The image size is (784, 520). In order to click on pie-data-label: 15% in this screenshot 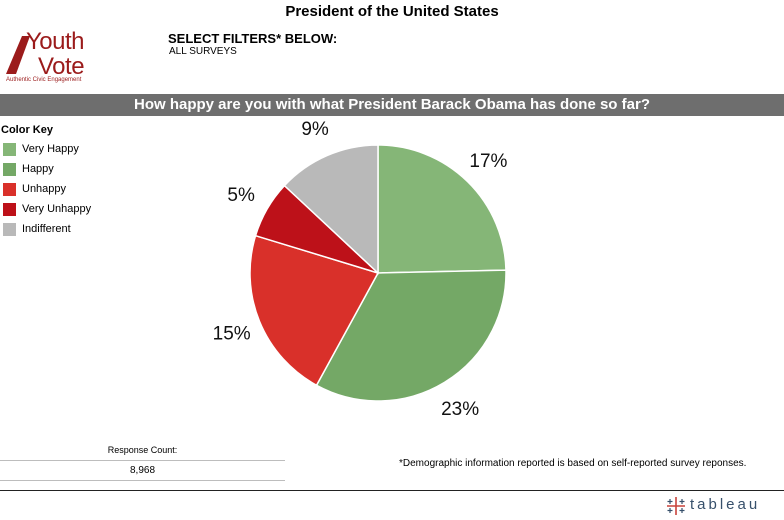, I will do `click(232, 334)`.